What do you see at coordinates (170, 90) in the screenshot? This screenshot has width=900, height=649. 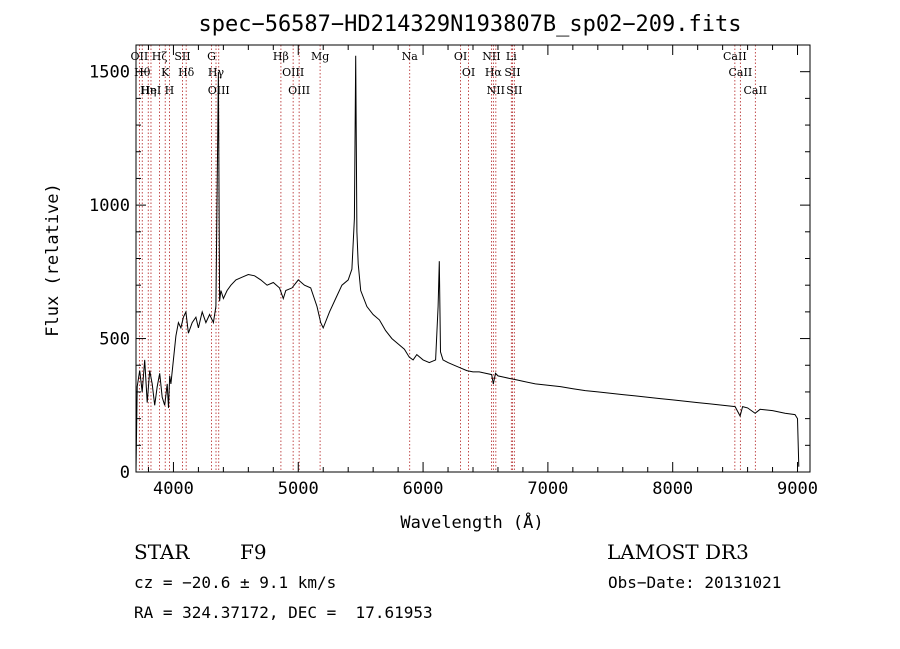 I see `line-marker-label: H` at bounding box center [170, 90].